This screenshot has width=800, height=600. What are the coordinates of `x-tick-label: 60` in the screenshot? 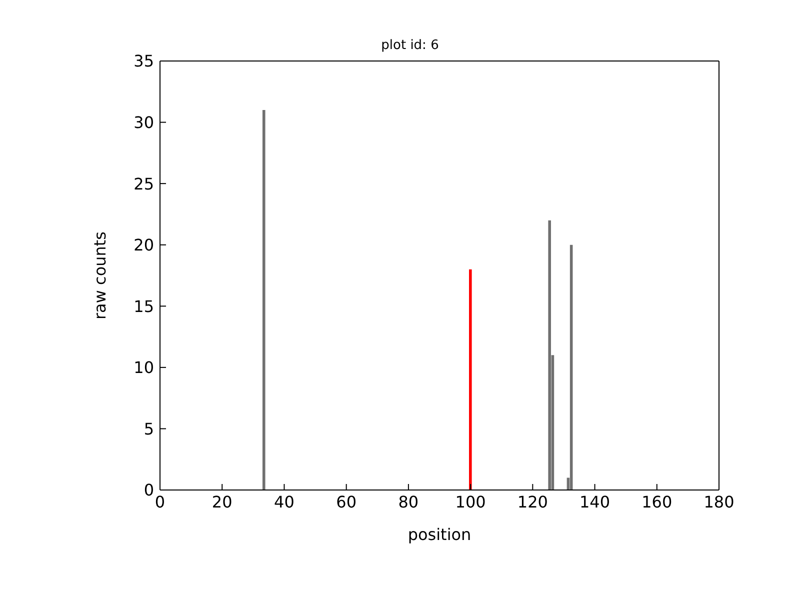 It's located at (346, 502).